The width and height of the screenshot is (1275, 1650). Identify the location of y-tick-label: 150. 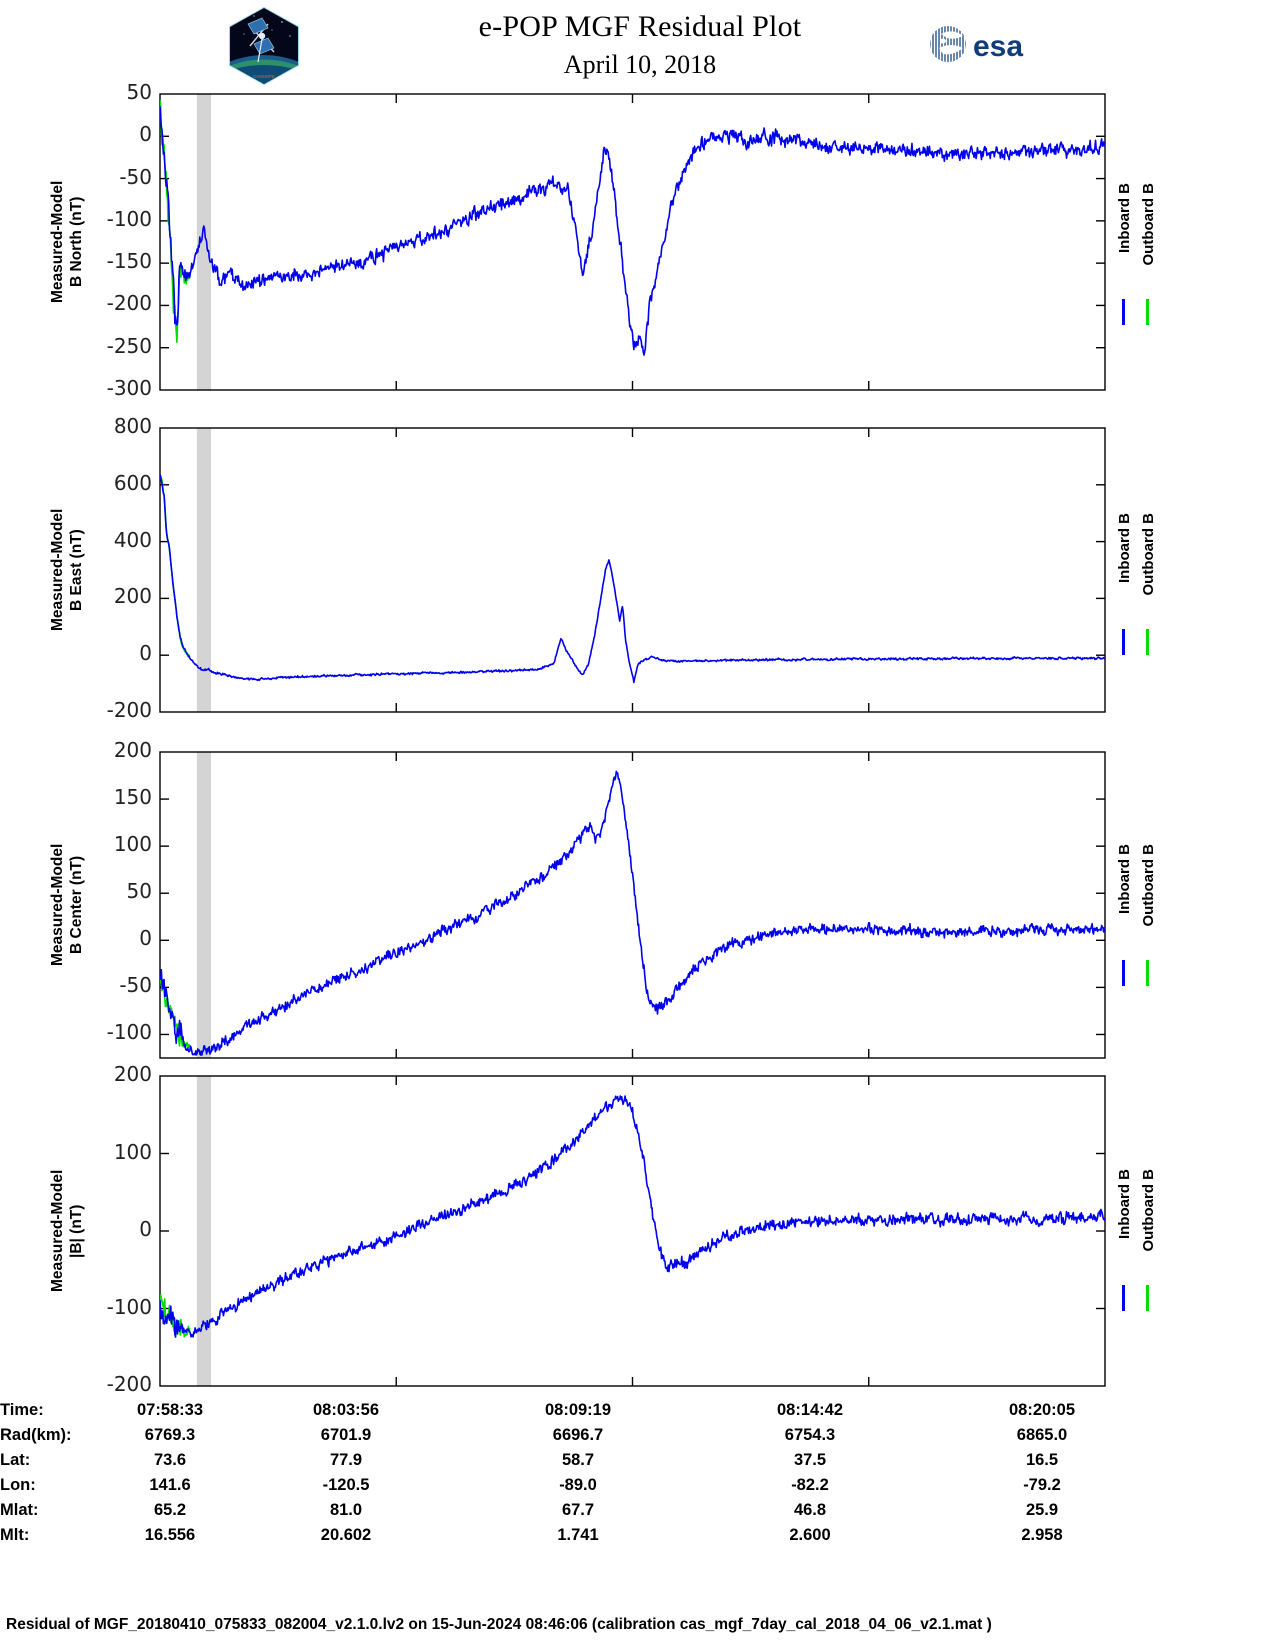
(132, 797).